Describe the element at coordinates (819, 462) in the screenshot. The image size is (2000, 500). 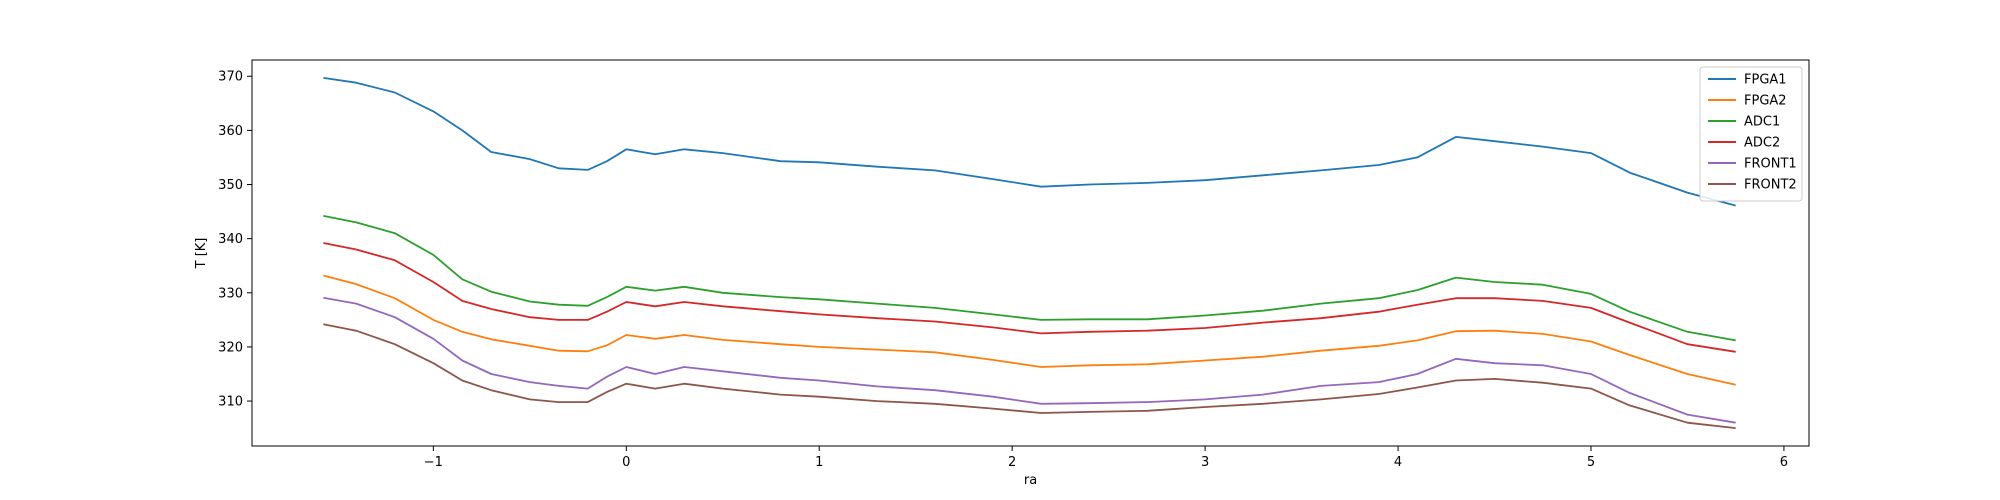
I see `x-tick-label: 1` at that location.